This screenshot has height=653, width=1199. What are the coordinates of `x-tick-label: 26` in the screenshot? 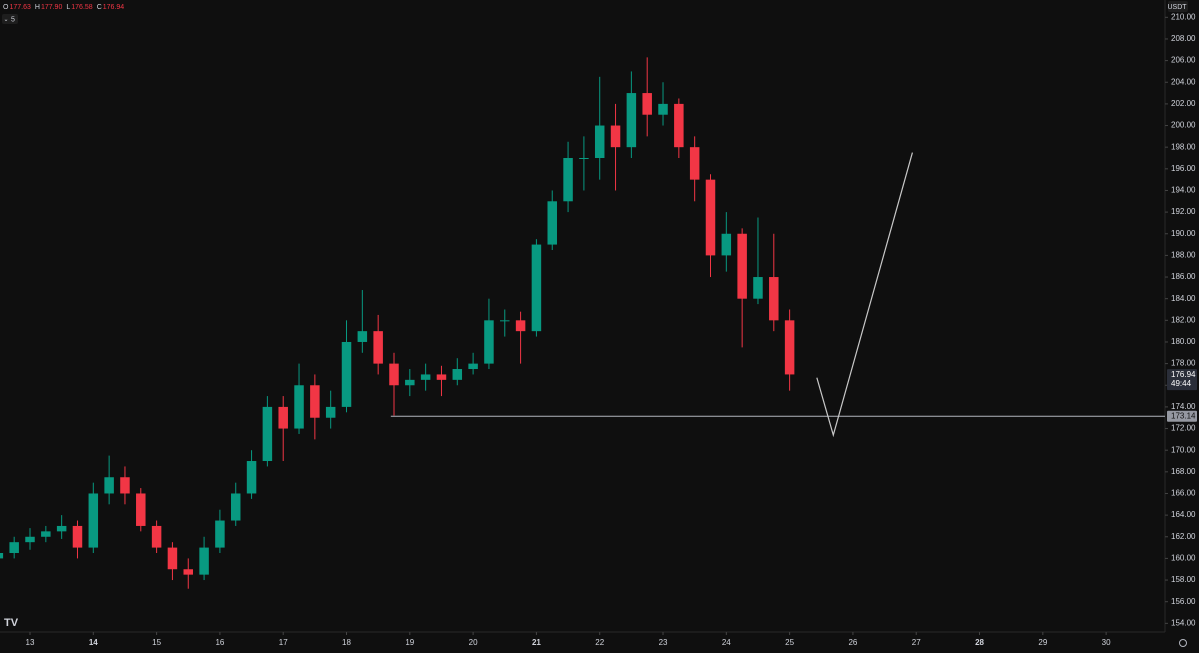 It's located at (852, 642).